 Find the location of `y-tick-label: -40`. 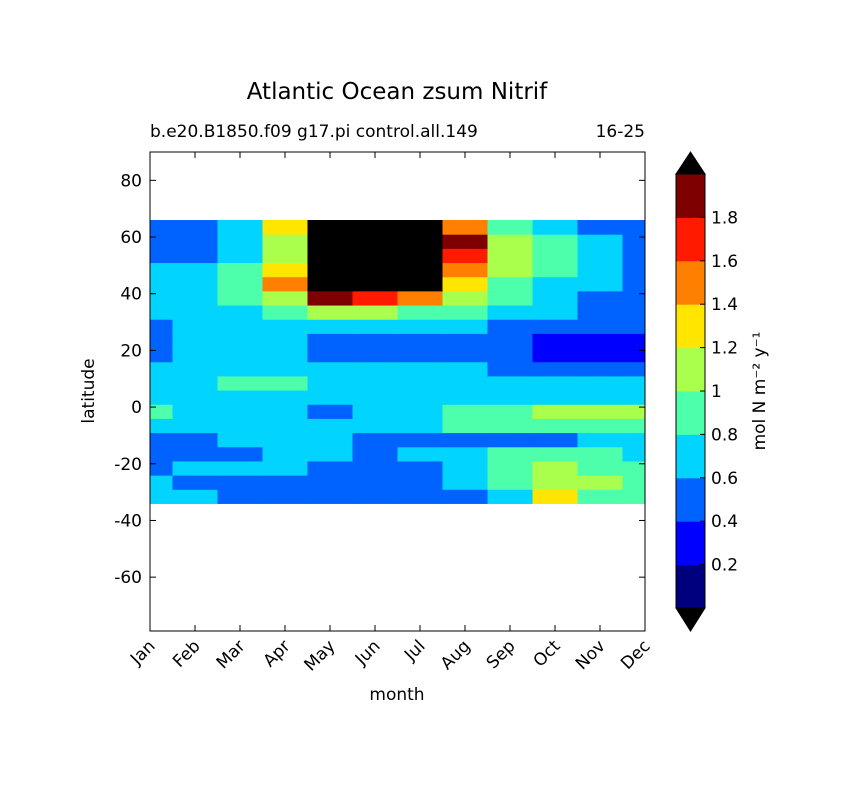

y-tick-label: -40 is located at coordinates (128, 521).